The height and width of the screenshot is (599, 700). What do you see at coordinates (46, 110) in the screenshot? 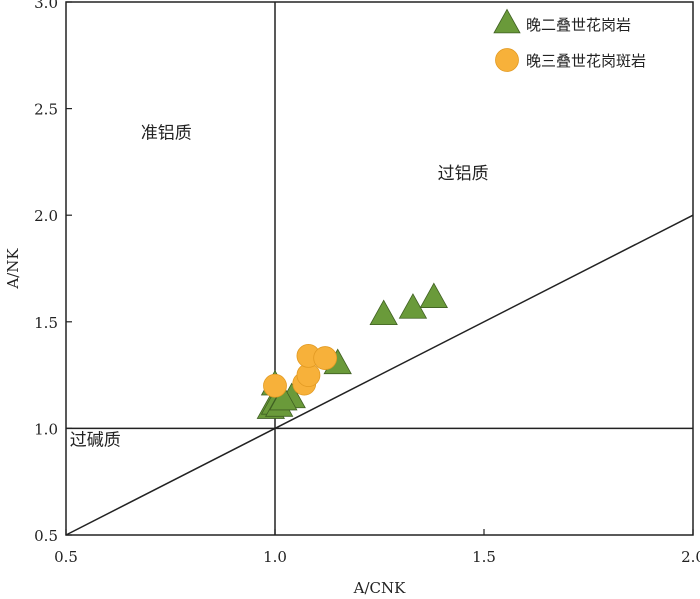
I see `y-tick-label: 2.5` at bounding box center [46, 110].